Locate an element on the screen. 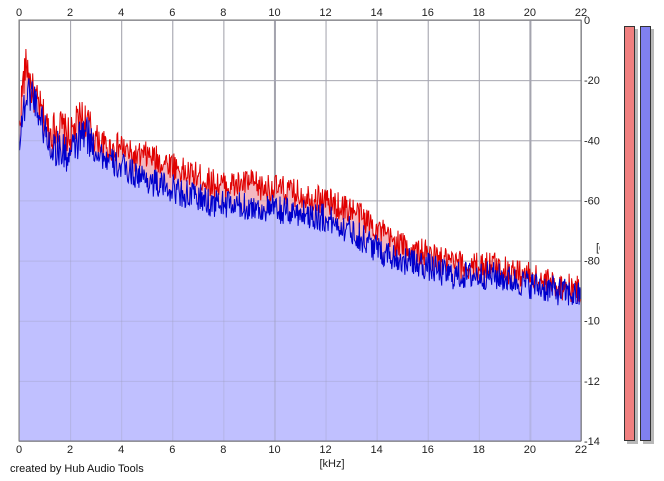 The height and width of the screenshot is (481, 664). x-tick-label-bottom: 20 is located at coordinates (530, 450).